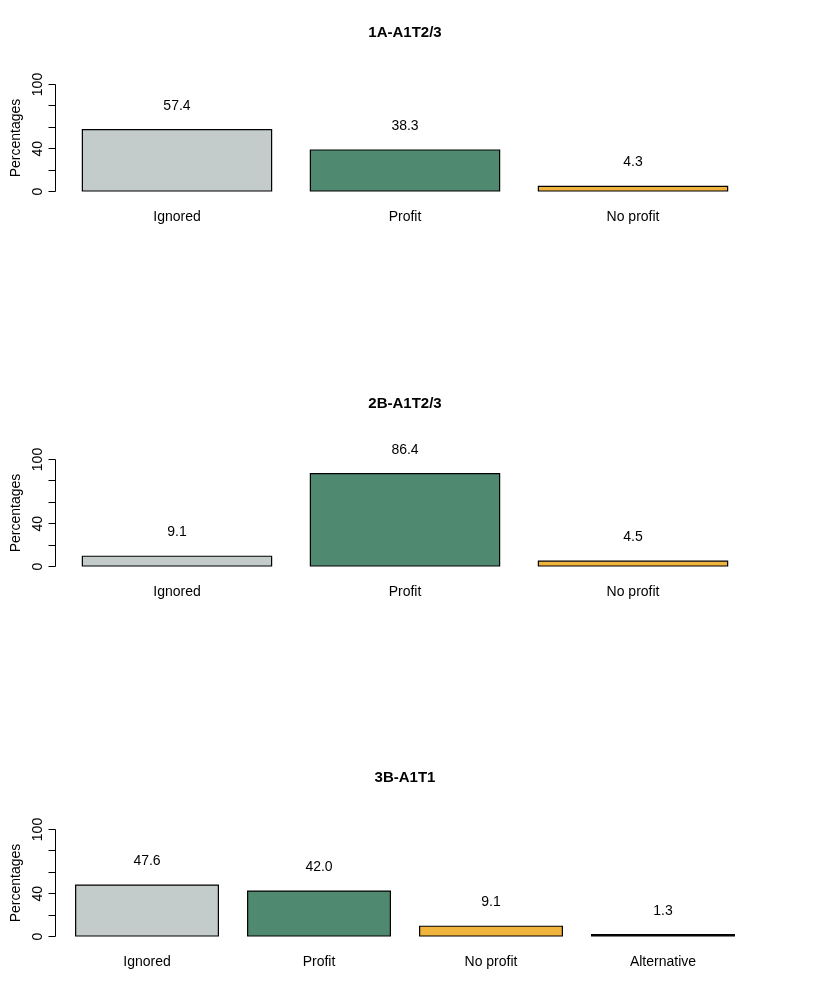  I want to click on data-label: 4.3, so click(633, 161).